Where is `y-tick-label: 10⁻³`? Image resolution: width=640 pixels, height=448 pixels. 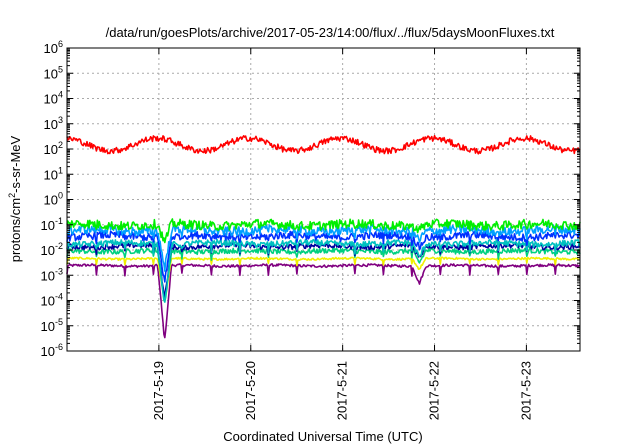 y-tick-label: 10⁻³ is located at coordinates (52, 274).